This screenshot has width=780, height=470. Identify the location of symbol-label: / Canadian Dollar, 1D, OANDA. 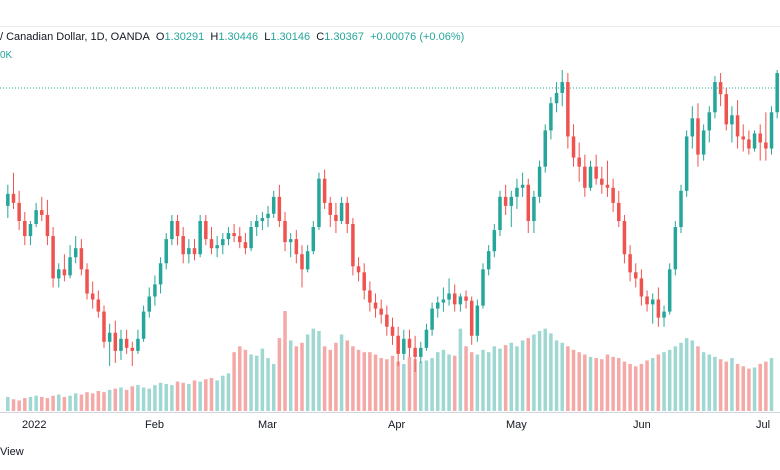
(75, 37).